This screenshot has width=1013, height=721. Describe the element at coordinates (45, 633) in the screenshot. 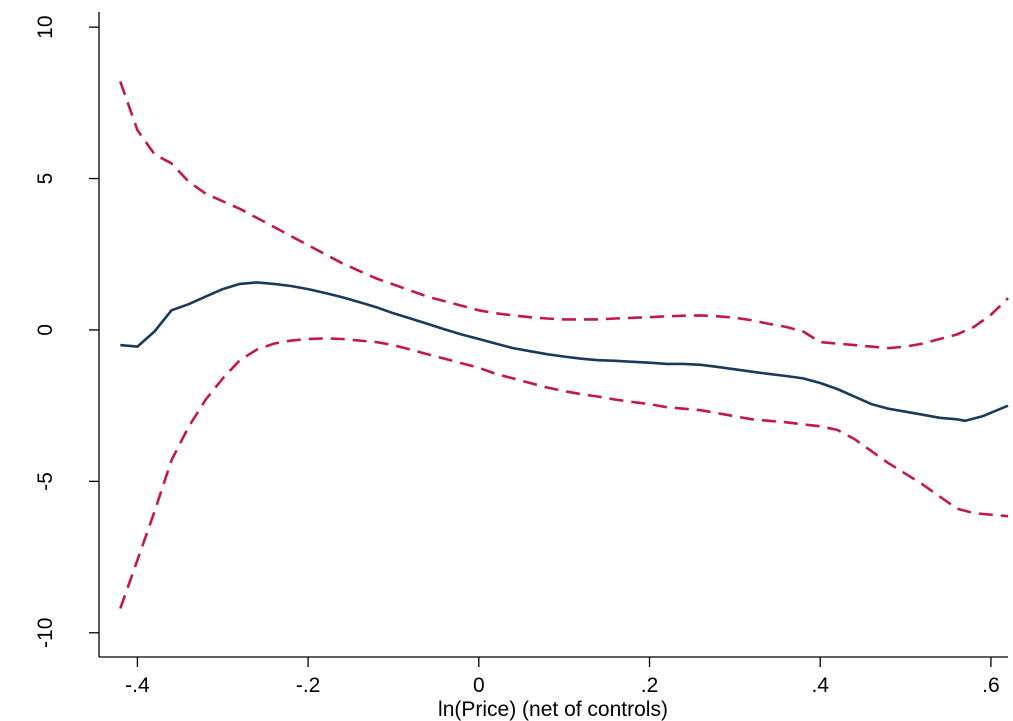

I see `y-tick-label: -10` at that location.